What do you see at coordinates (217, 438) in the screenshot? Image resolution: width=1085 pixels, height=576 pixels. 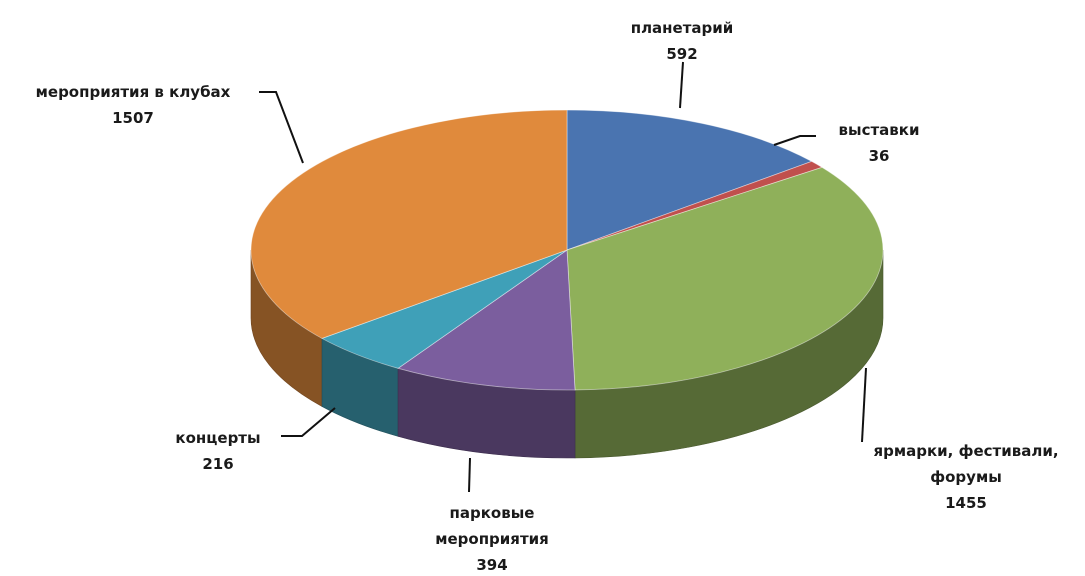 I see `data-label-line: концерты` at bounding box center [217, 438].